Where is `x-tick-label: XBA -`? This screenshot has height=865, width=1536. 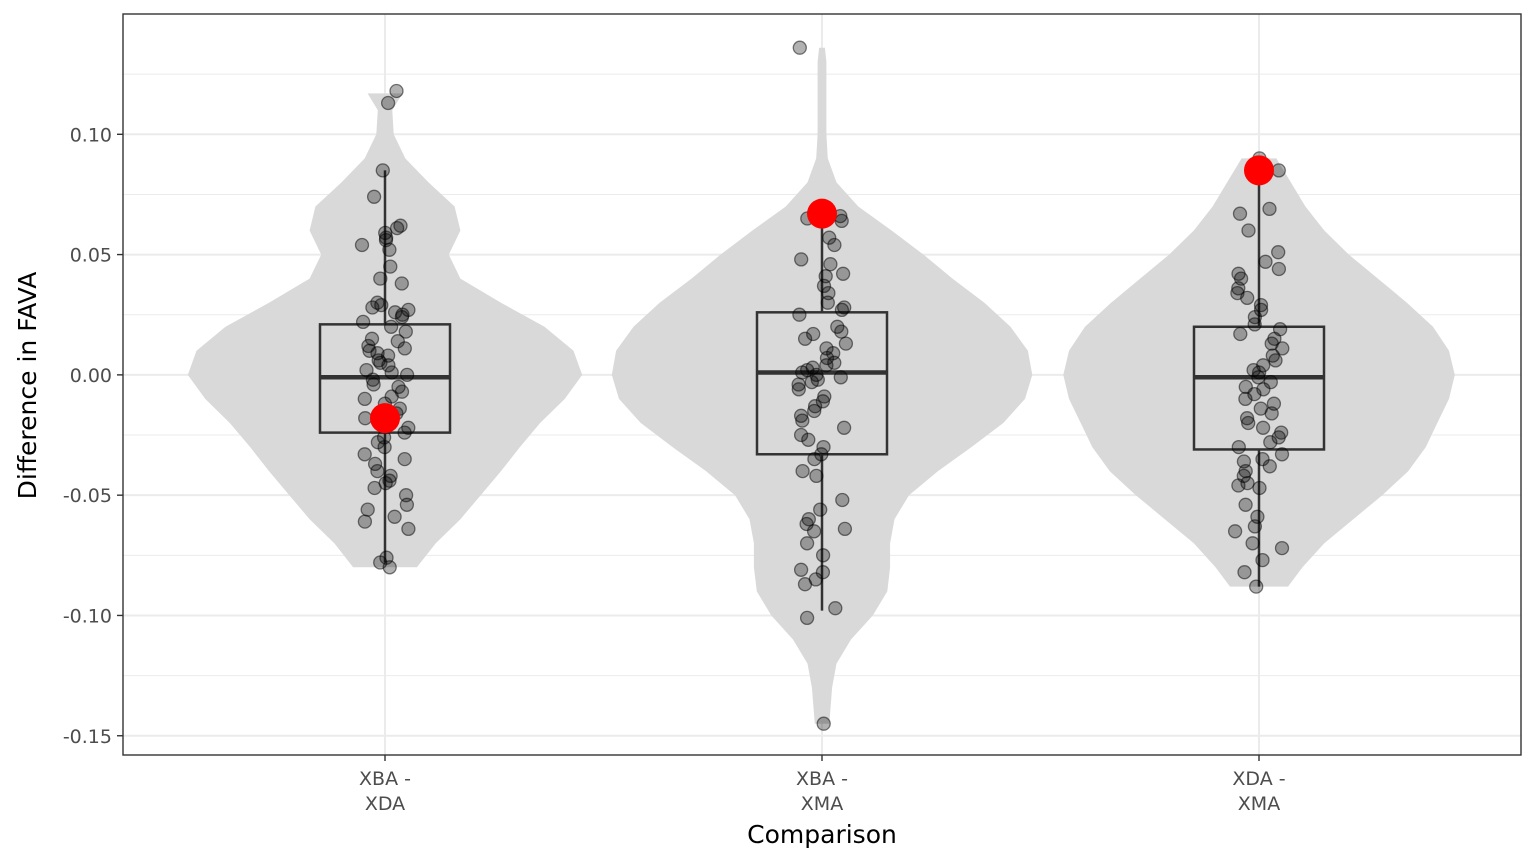 x-tick-label: XBA - is located at coordinates (385, 779).